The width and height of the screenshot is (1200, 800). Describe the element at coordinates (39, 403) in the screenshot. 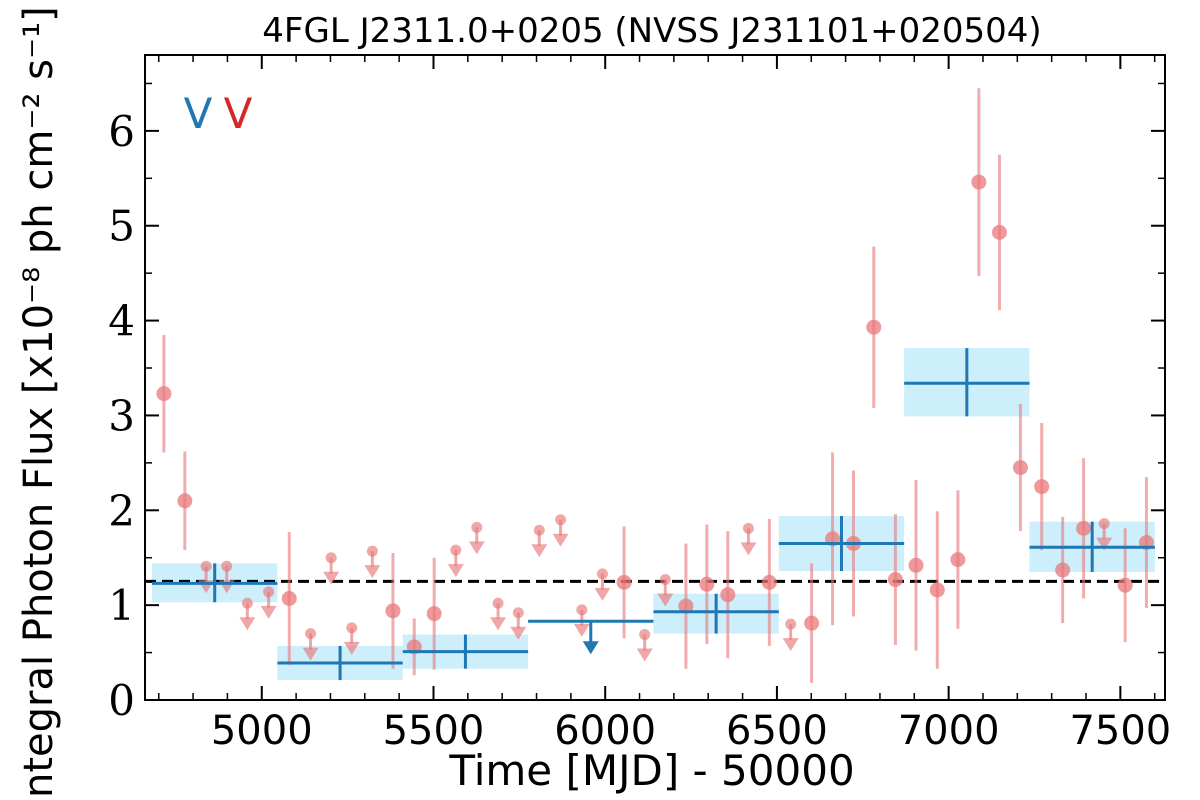

I see `y-axis-label: Integral Photon Flux [x10⁻⁸ ph cm⁻² s⁻¹]` at that location.